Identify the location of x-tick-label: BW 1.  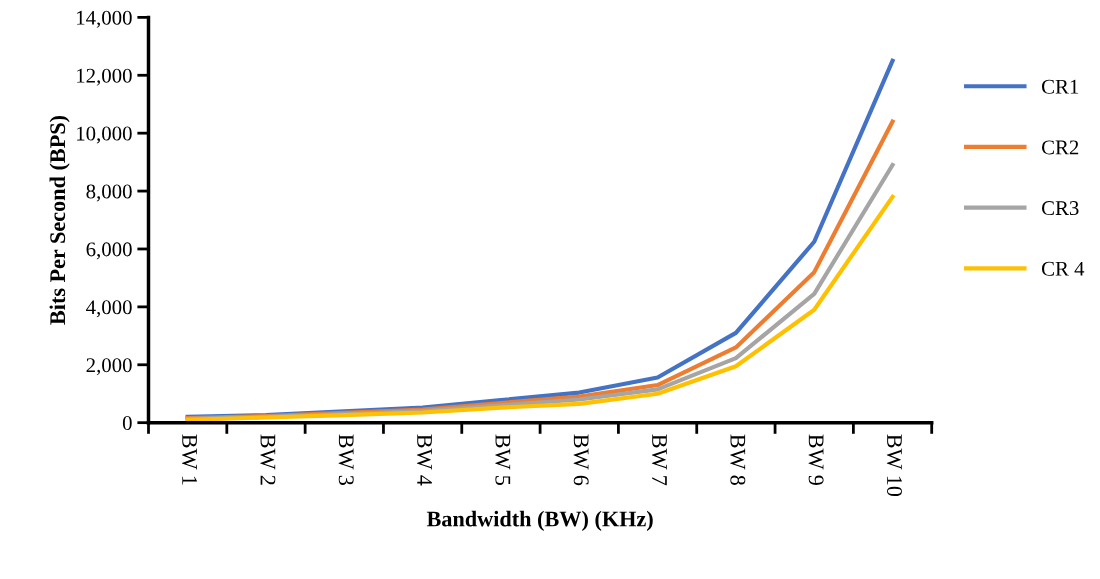
(189, 459).